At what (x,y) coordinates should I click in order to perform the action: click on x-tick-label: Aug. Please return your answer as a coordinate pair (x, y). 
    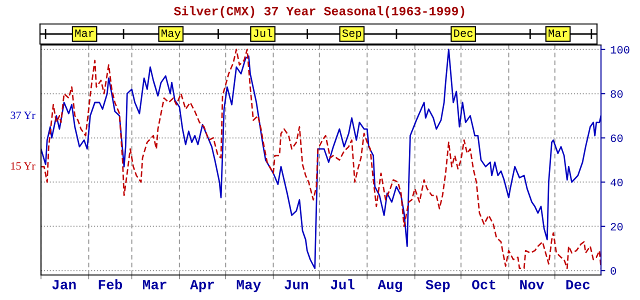
    Looking at the image, I should click on (390, 286).